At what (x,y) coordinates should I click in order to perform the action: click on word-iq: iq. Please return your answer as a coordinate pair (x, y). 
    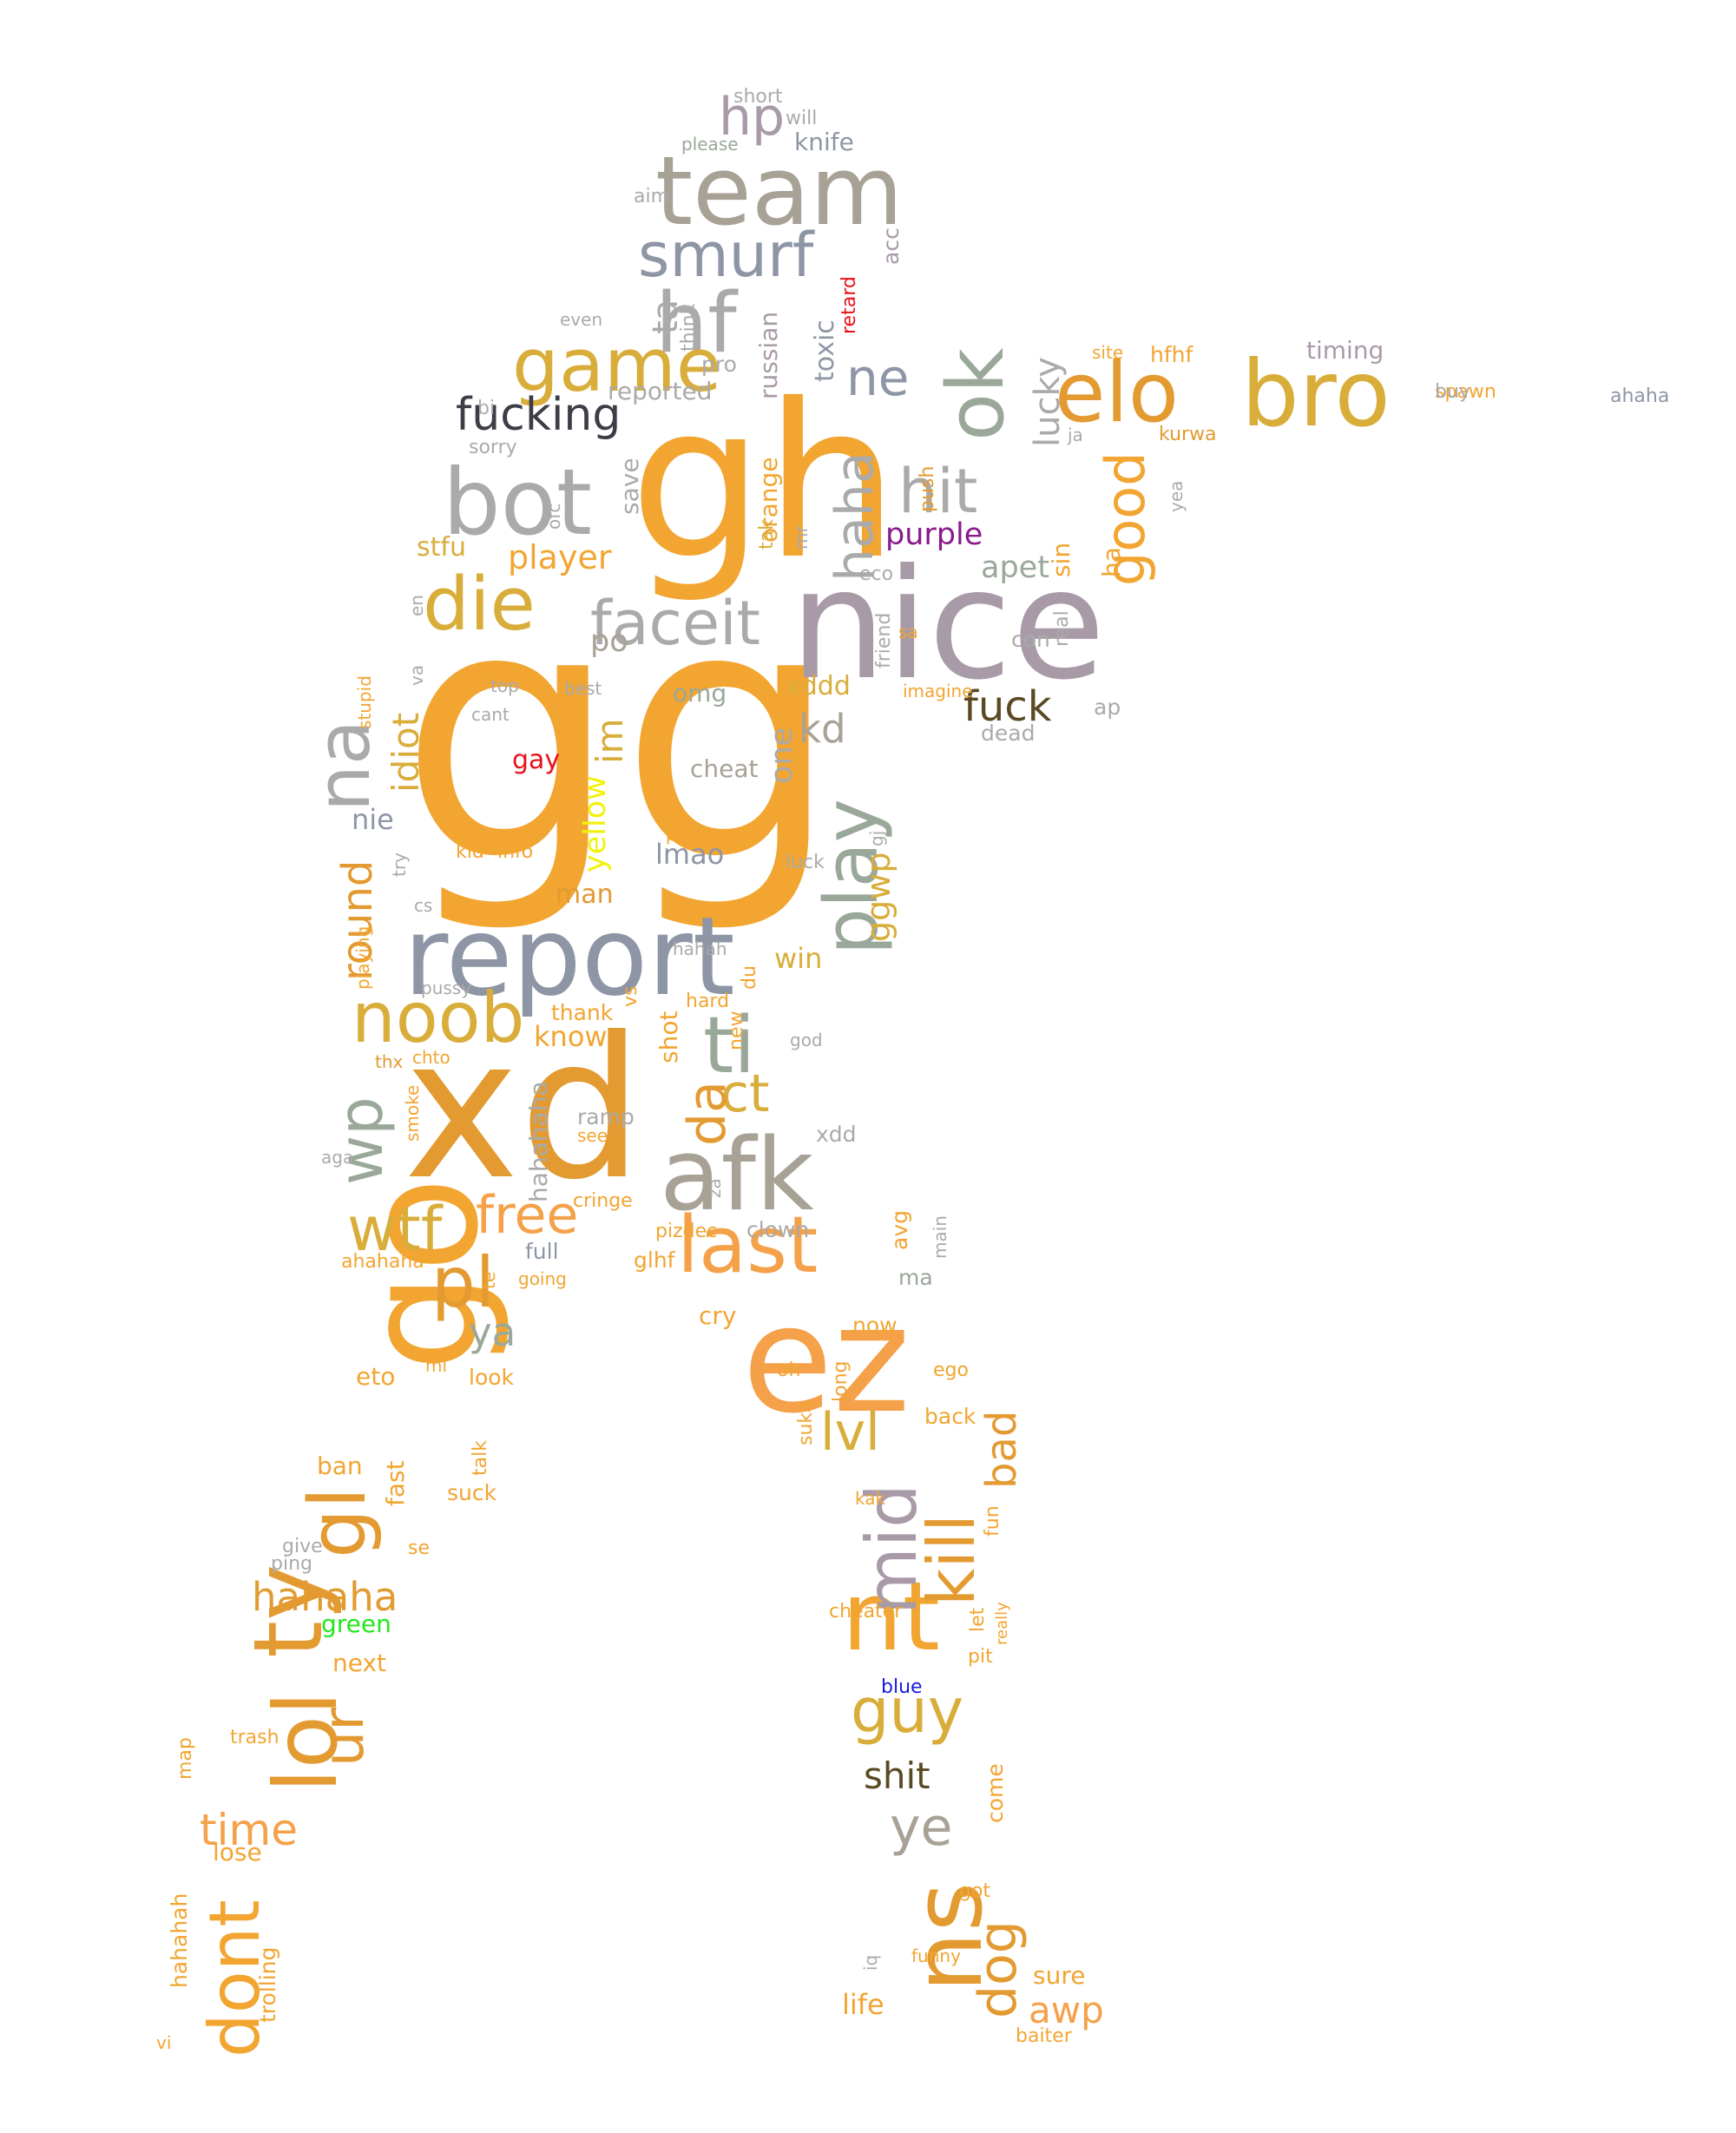
    Looking at the image, I should click on (870, 1963).